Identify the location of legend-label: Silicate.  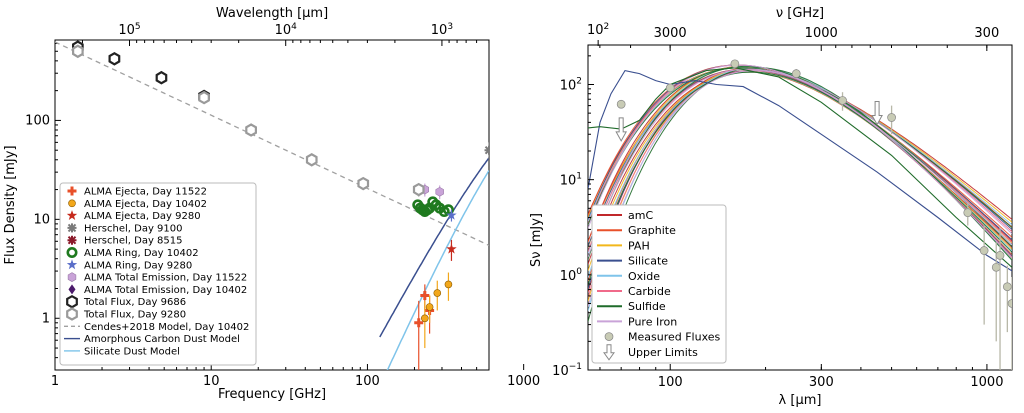
(648, 261).